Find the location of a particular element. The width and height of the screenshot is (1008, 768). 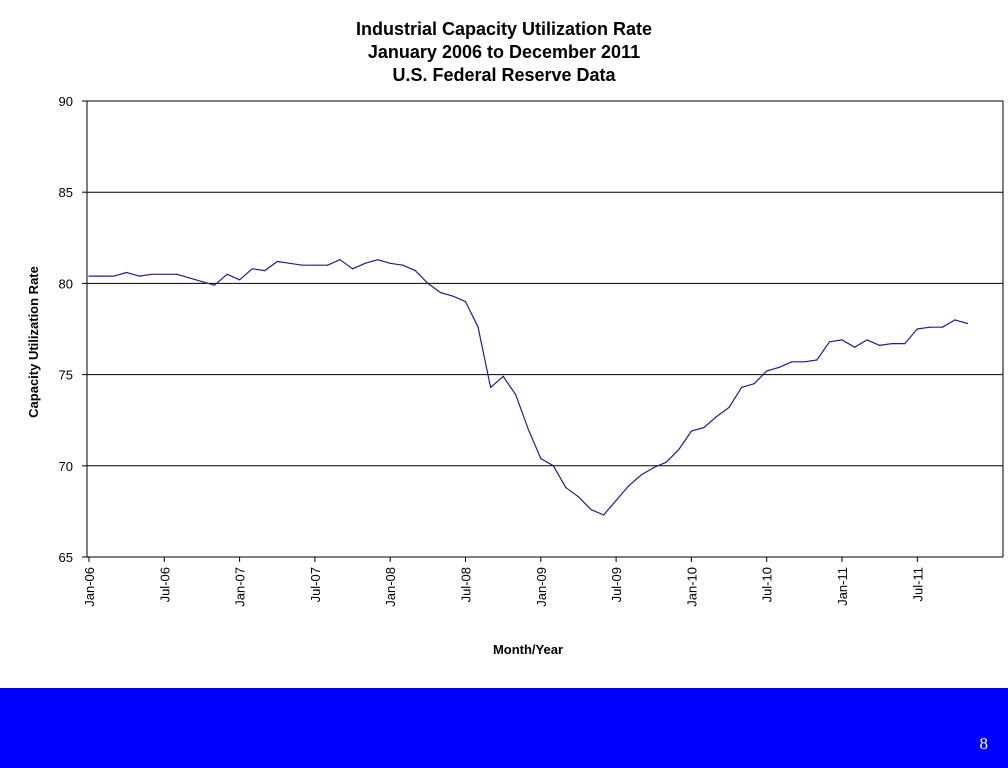

footer-bar is located at coordinates (504, 728).